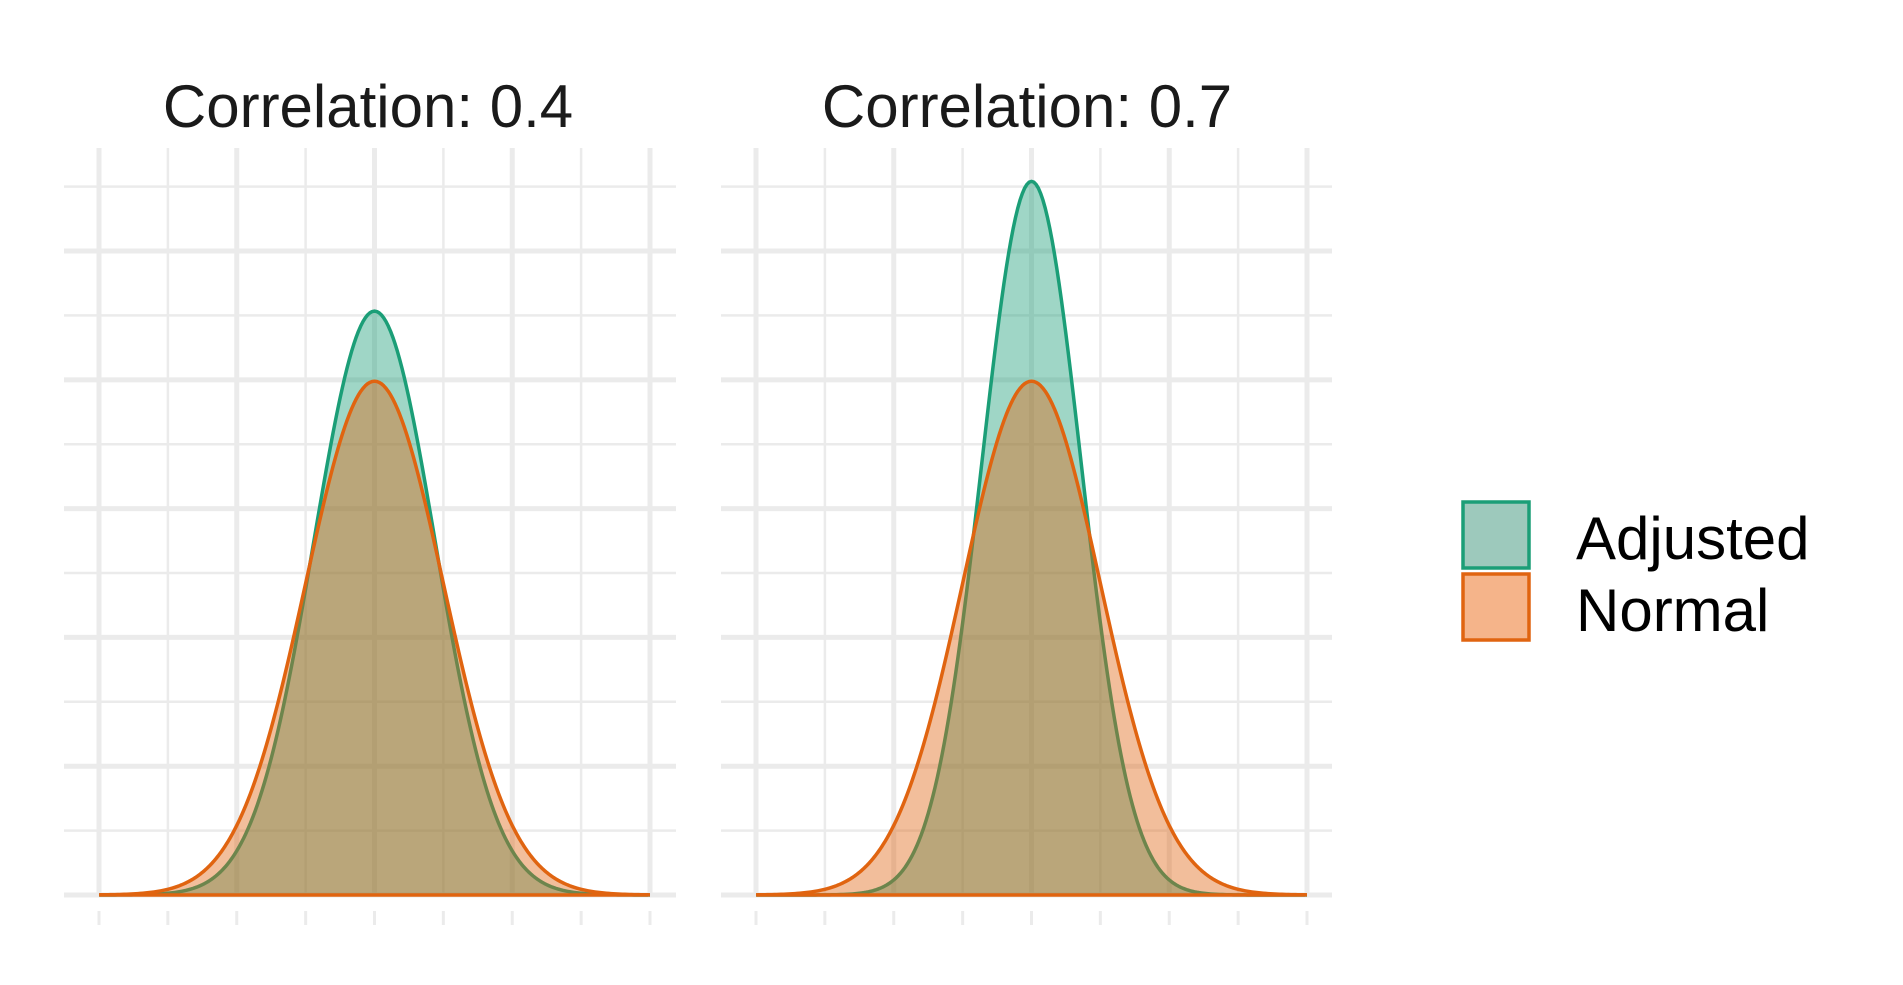 The height and width of the screenshot is (985, 1903). Describe the element at coordinates (368, 106) in the screenshot. I see `panel-title: Correlation: 0.4` at that location.